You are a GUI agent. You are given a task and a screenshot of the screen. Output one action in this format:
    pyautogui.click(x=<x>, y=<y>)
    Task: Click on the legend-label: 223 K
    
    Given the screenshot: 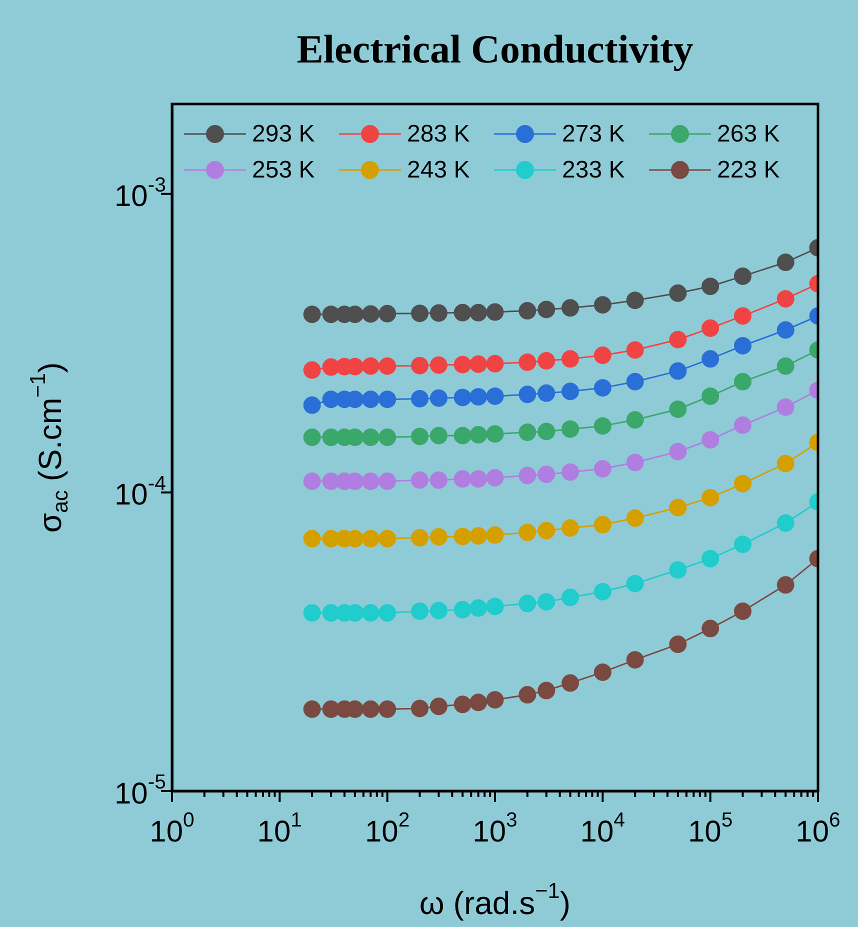 What is the action you would take?
    pyautogui.click(x=748, y=170)
    